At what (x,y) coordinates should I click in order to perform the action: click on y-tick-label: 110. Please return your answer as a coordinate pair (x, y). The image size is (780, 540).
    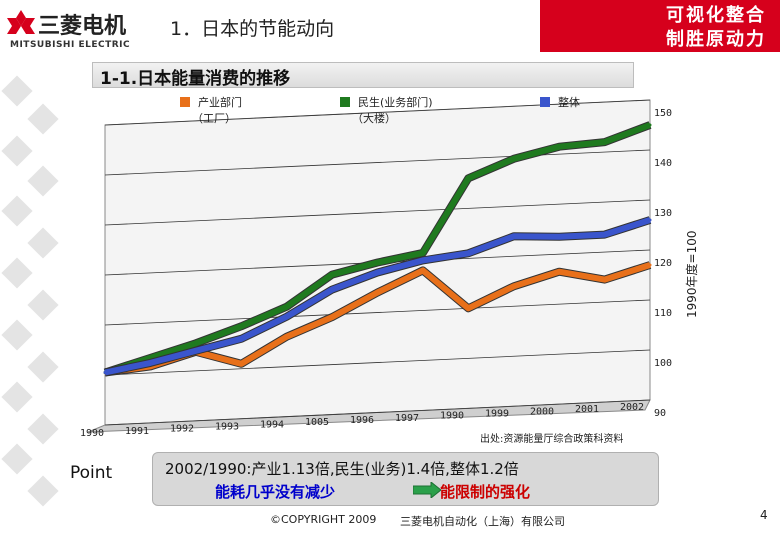
    Looking at the image, I should click on (663, 313).